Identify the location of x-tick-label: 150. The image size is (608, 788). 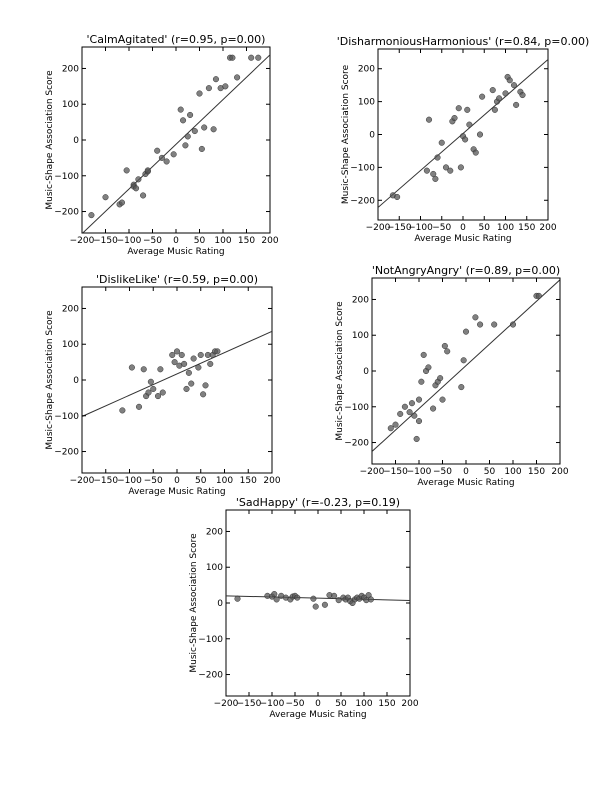
(248, 481).